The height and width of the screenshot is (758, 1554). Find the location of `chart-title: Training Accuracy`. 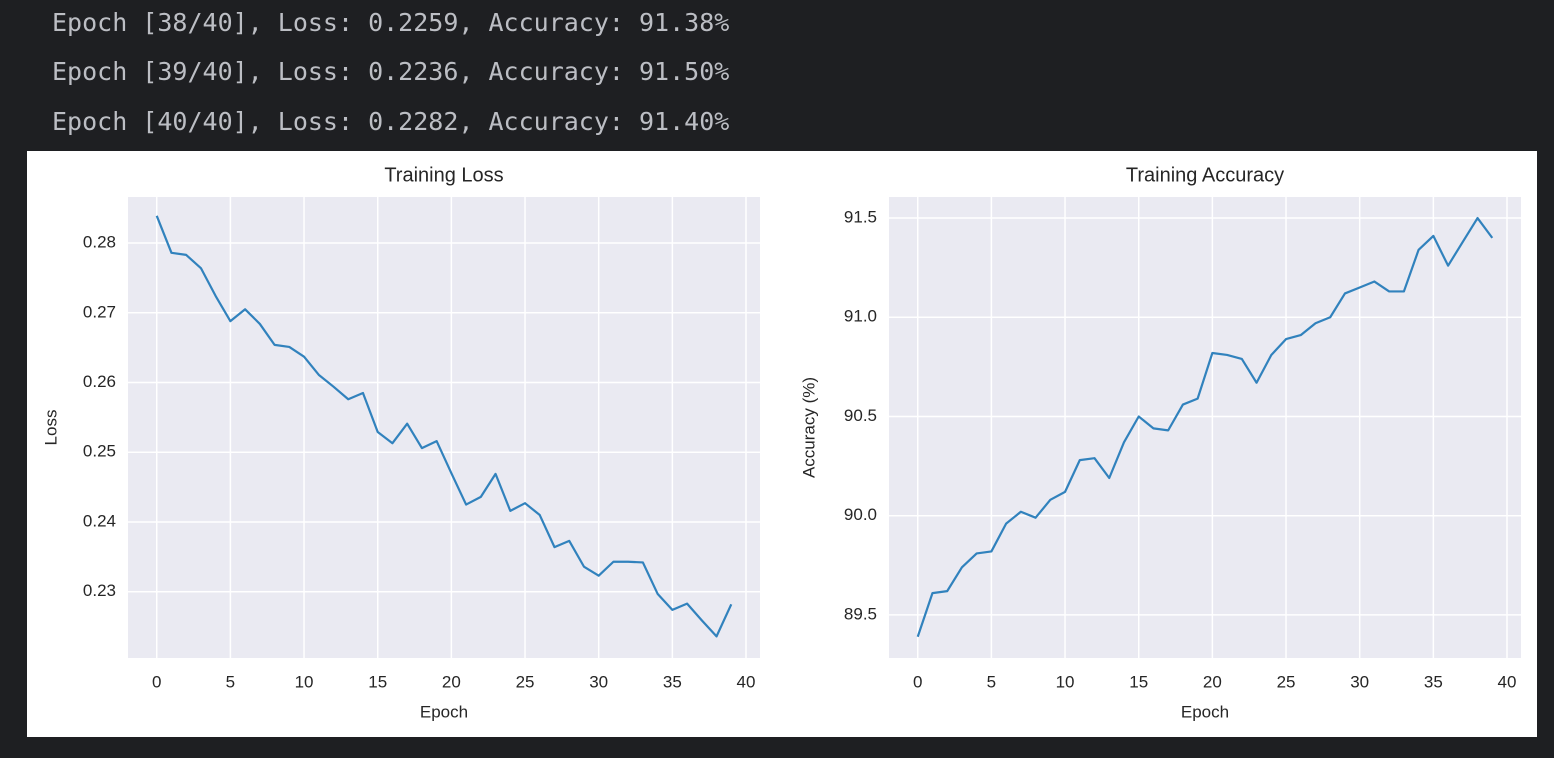

chart-title: Training Accuracy is located at coordinates (1205, 175).